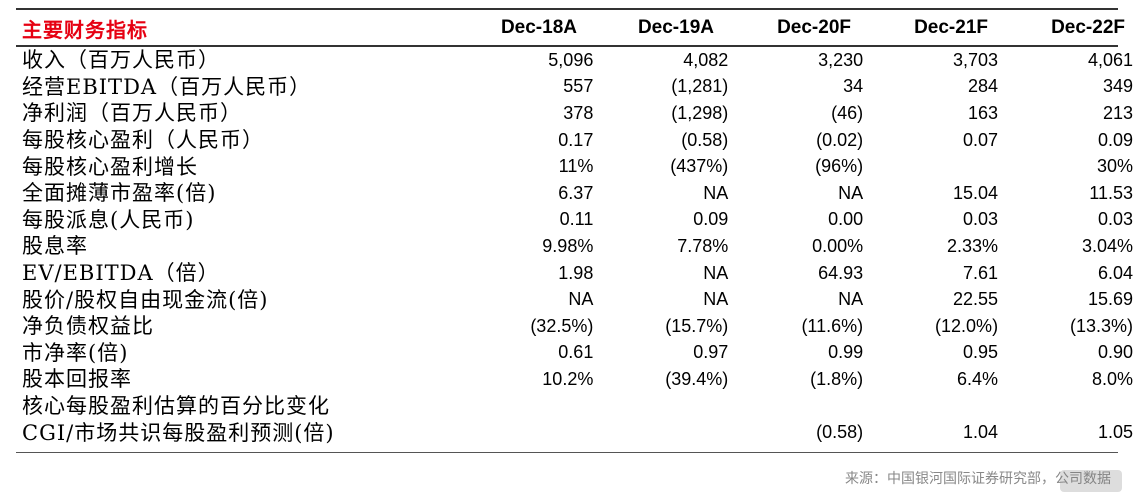 This screenshot has height=499, width=1133. Describe the element at coordinates (88, 326) in the screenshot. I see `row-label: 净负债权益比` at that location.